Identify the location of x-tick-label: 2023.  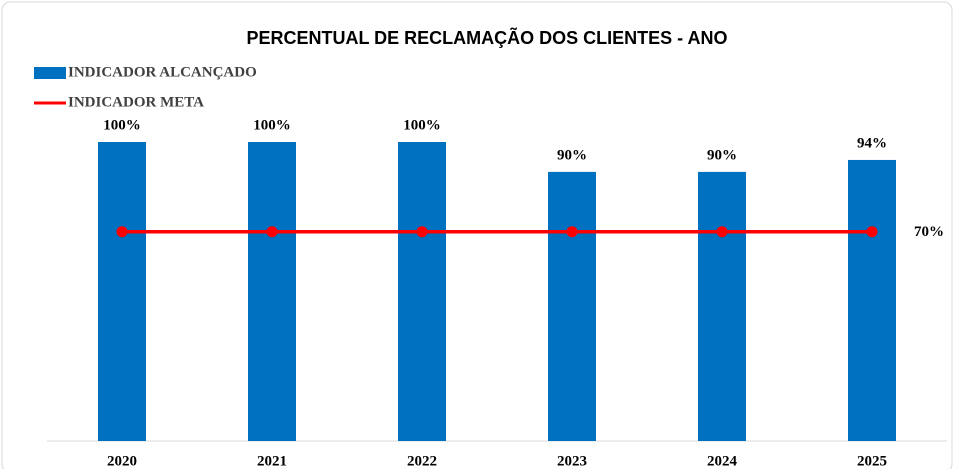
(572, 461).